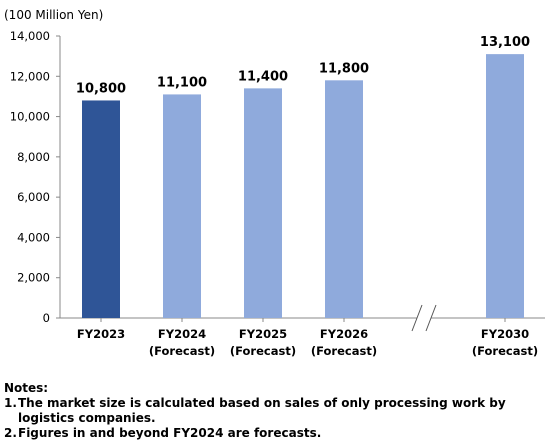 Image resolution: width=545 pixels, height=445 pixels. What do you see at coordinates (33, 278) in the screenshot?
I see `y-tick-label: 2,000` at bounding box center [33, 278].